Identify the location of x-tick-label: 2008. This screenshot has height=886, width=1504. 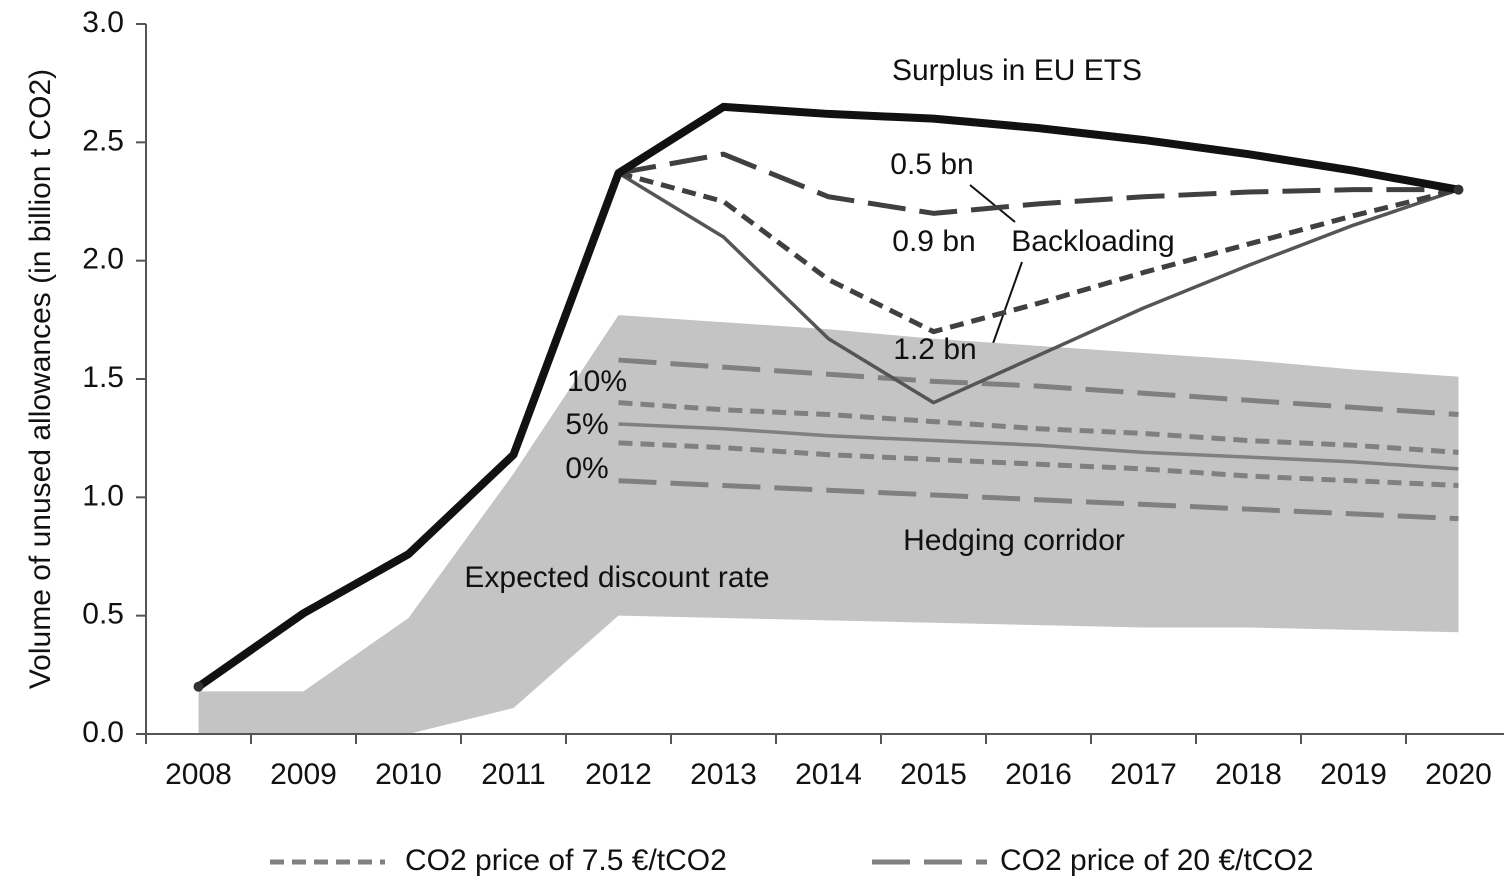
(198, 774).